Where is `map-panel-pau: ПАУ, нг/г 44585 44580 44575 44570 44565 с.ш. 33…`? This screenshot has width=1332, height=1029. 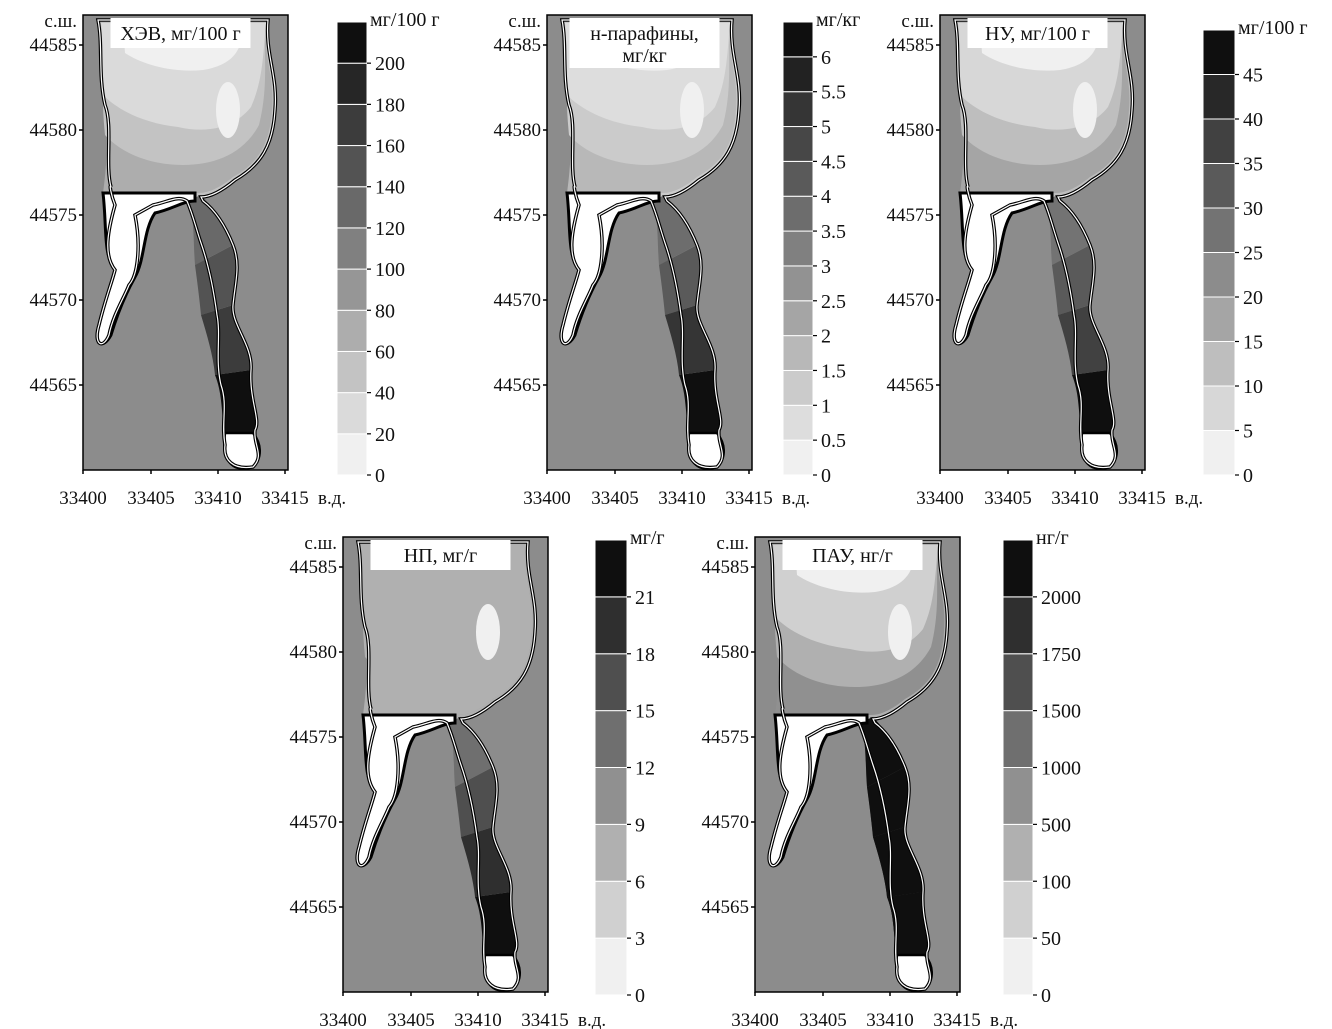 map-panel-pau: ПАУ, нг/г 44585 44580 44575 44570 44565 с.ш. 33… is located at coordinates (860, 781).